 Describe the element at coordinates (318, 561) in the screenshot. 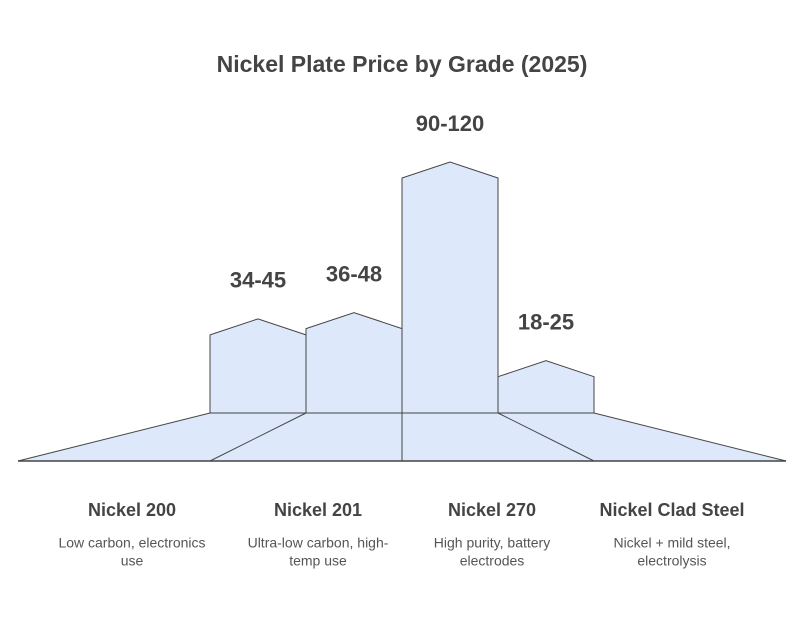

I see `category-description: temp use` at that location.